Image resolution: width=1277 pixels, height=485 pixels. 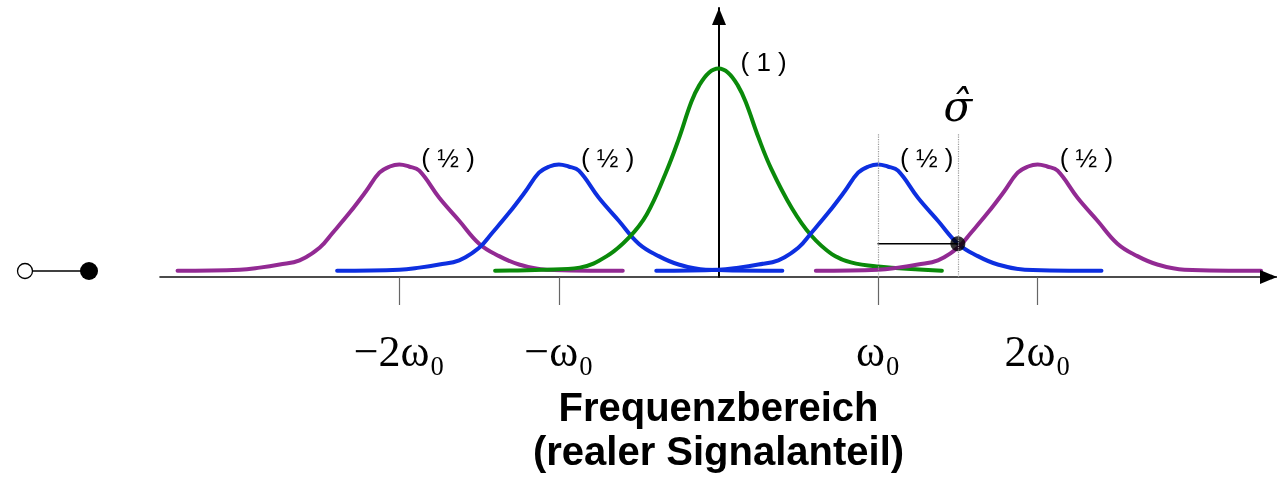 What do you see at coordinates (718, 429) in the screenshot?
I see `x-axis-title: Frequenzbereich (realer Signalanteil)` at bounding box center [718, 429].